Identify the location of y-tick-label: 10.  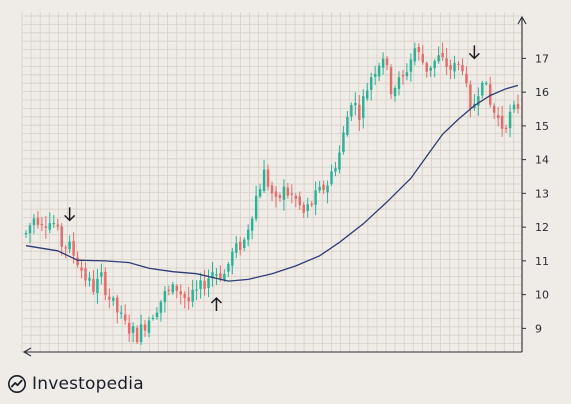
(542, 295).